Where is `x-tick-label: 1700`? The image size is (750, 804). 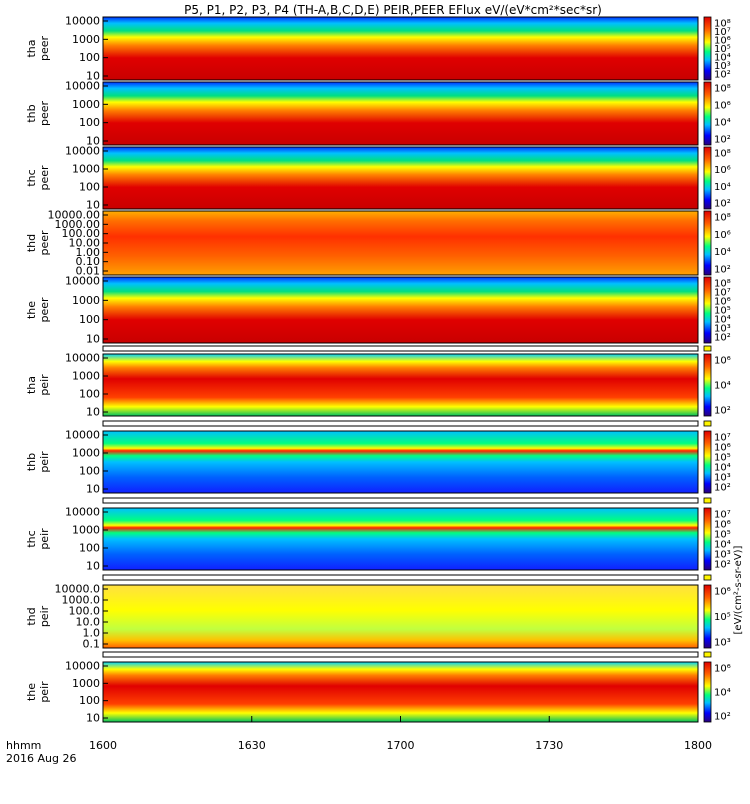
x-tick-label: 1700 is located at coordinates (401, 745).